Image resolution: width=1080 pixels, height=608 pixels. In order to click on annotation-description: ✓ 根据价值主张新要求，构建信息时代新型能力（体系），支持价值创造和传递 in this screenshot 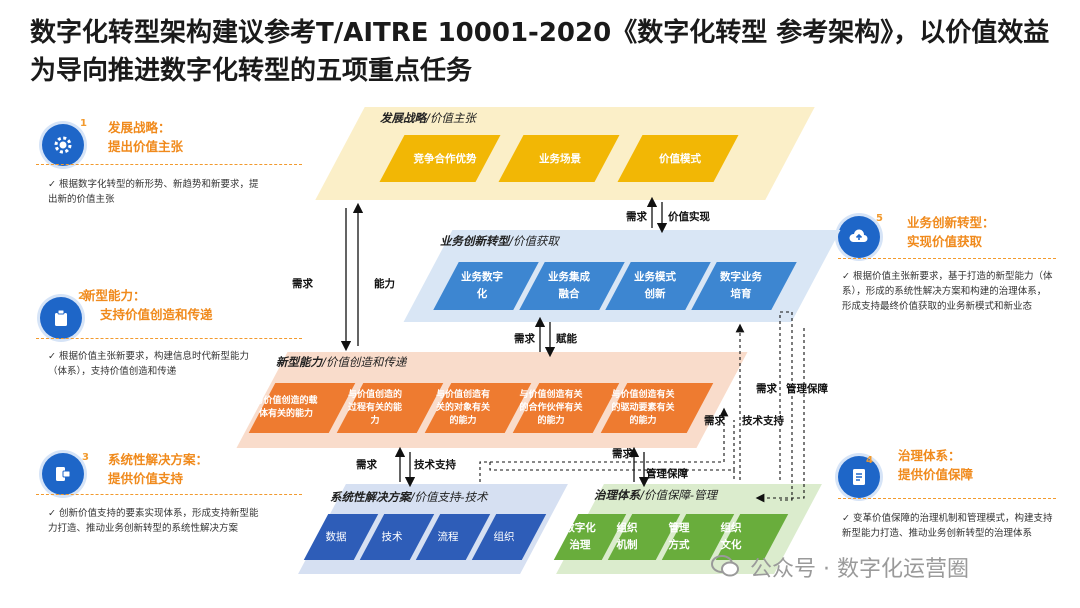, I will do `click(148, 364)`.